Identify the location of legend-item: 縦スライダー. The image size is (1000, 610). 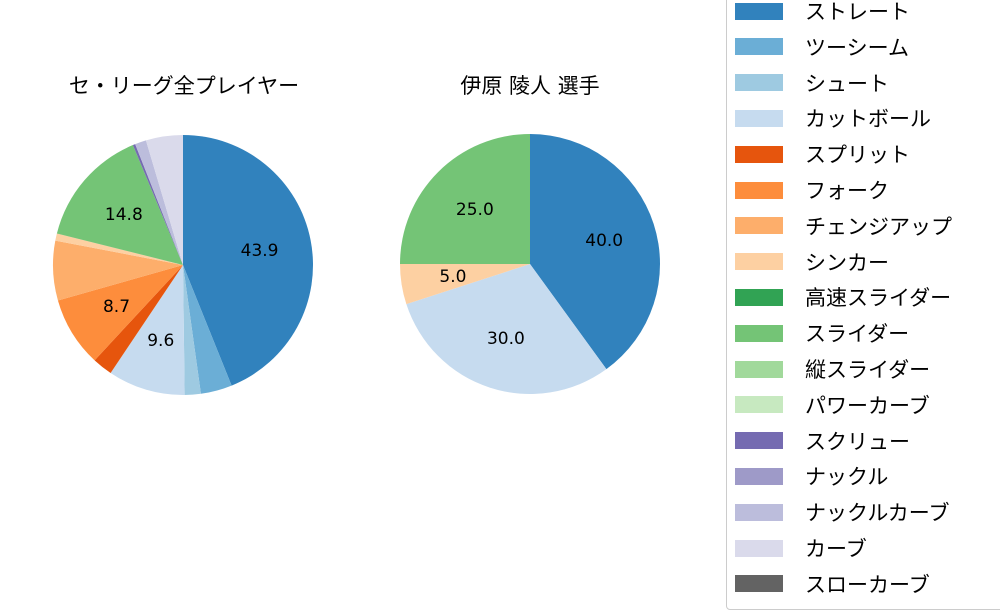
(832, 370).